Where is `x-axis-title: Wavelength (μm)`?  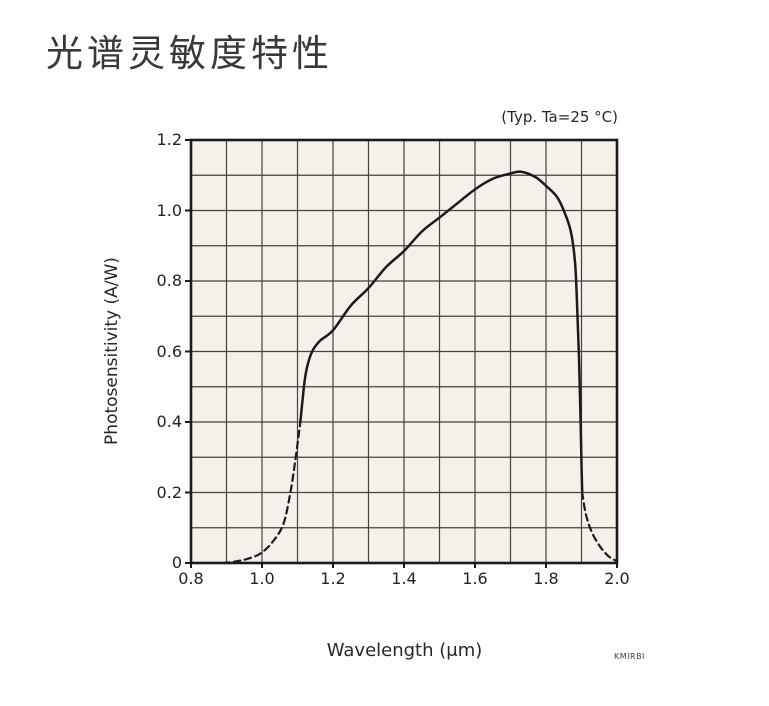 x-axis-title: Wavelength (μm) is located at coordinates (404, 650).